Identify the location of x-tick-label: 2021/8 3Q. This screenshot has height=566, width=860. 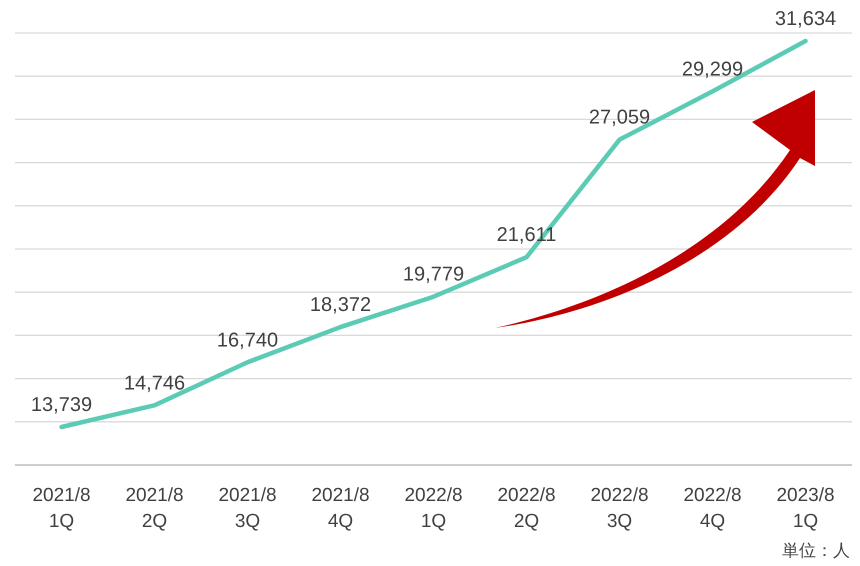
(247, 508).